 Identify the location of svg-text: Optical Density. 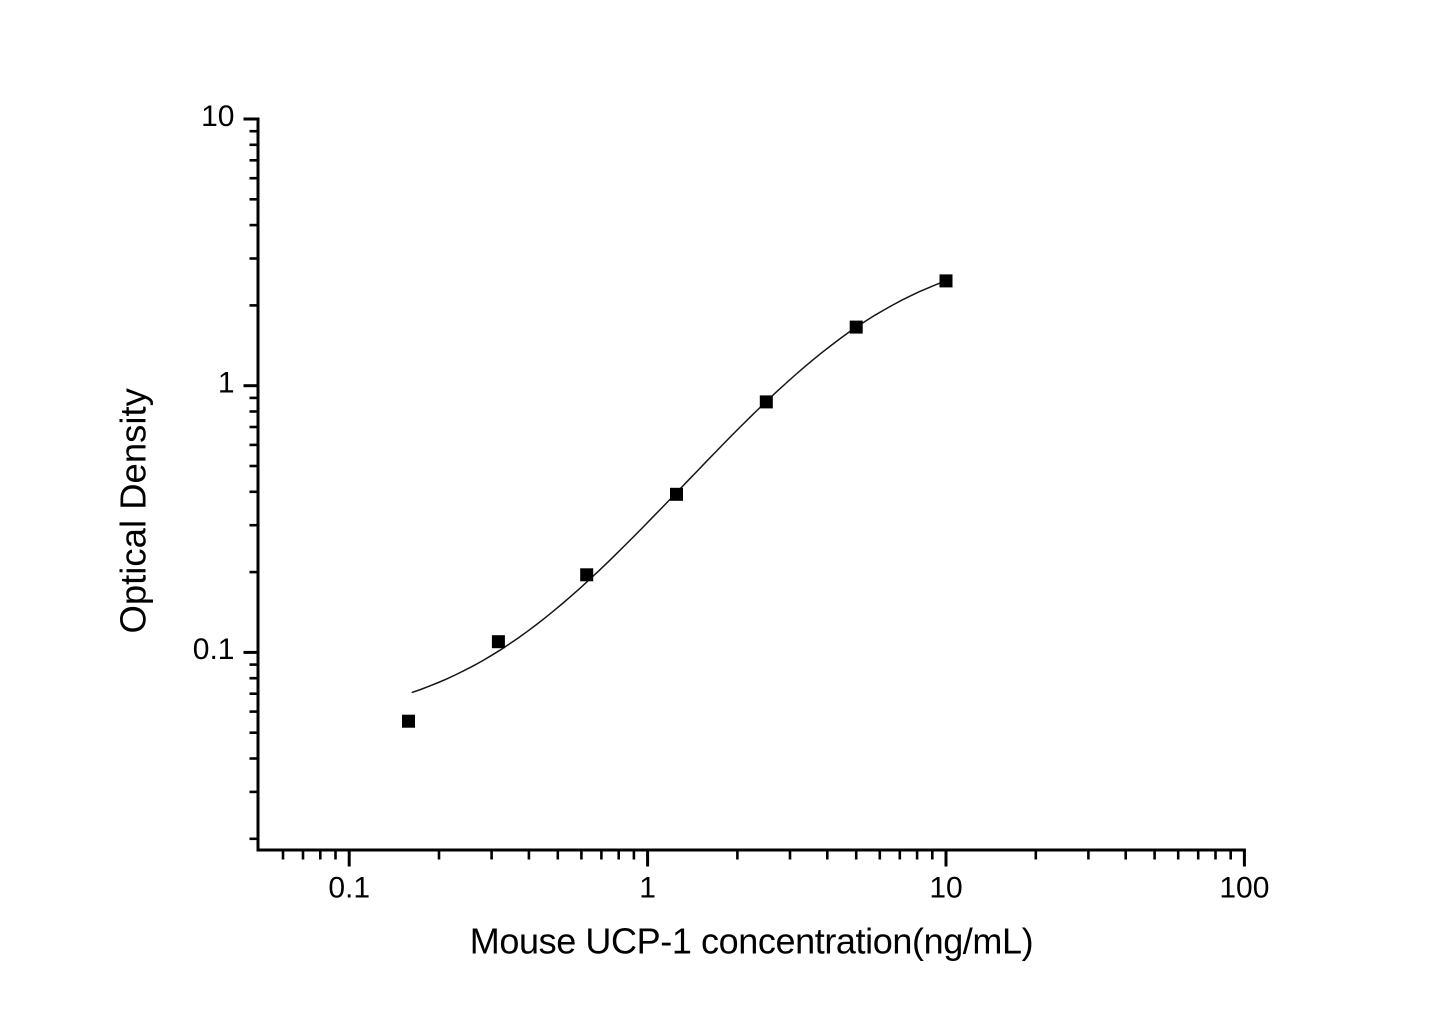
(132, 510).